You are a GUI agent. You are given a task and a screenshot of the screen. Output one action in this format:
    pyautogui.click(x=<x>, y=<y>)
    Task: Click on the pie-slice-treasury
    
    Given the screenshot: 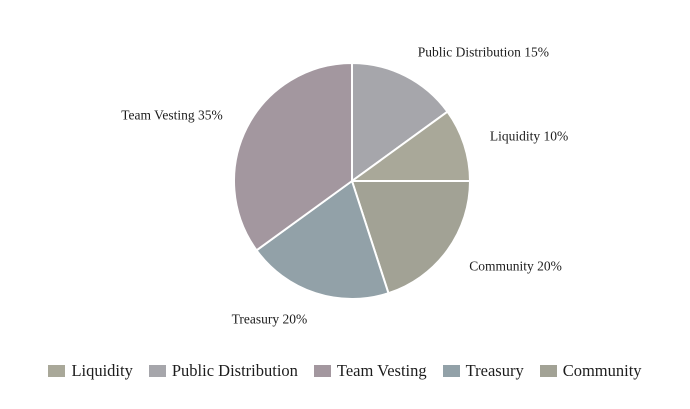 What is the action you would take?
    pyautogui.click(x=322, y=240)
    